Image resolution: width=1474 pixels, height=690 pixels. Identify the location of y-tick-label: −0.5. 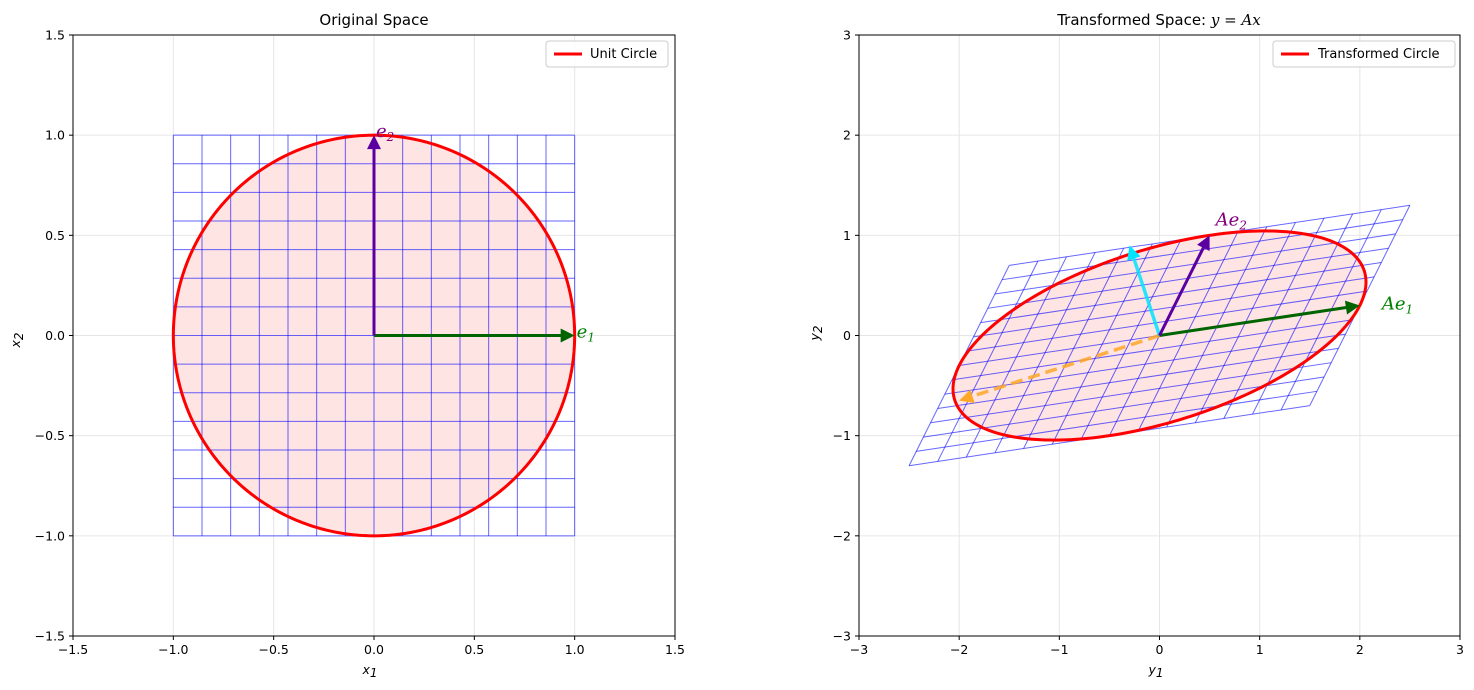
(50, 435).